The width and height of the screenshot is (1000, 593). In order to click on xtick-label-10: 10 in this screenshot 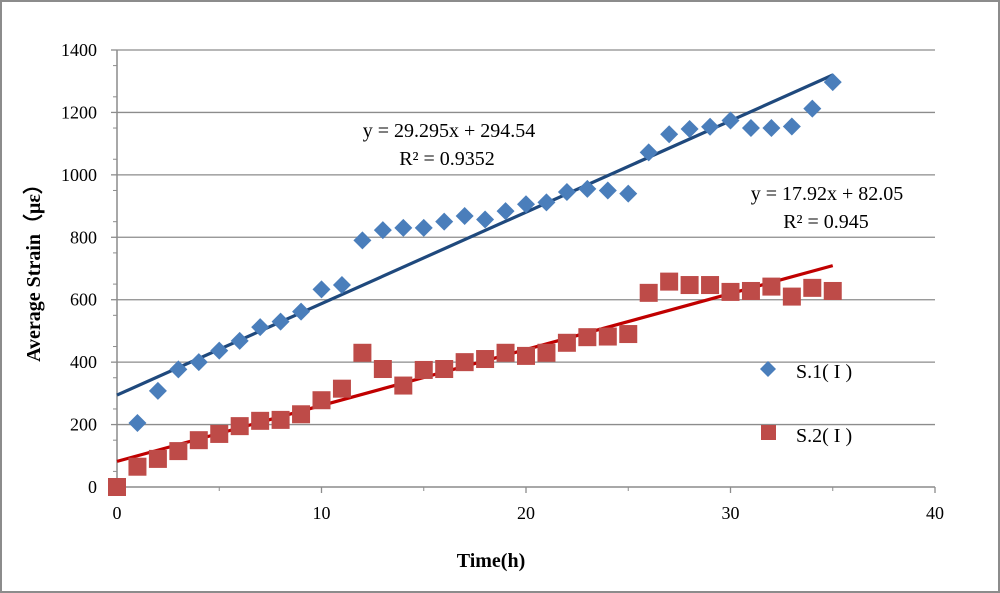, I will do `click(322, 513)`.